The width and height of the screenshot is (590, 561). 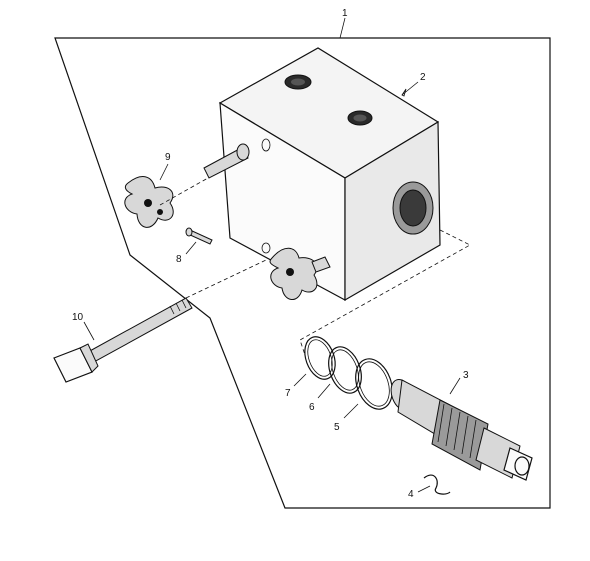 I want to click on knob-lower, so click(x=300, y=273).